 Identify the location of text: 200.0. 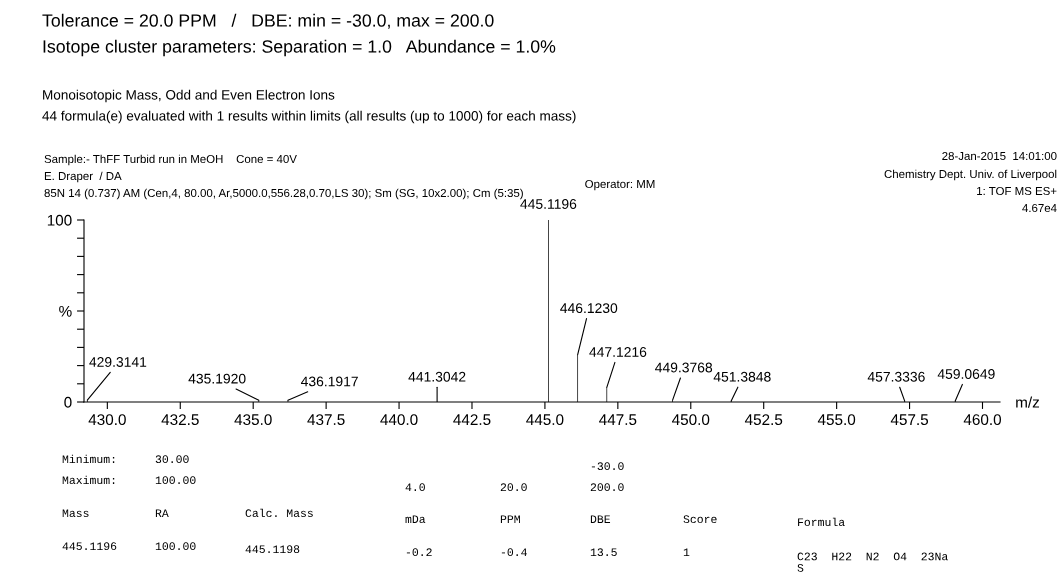
(607, 487).